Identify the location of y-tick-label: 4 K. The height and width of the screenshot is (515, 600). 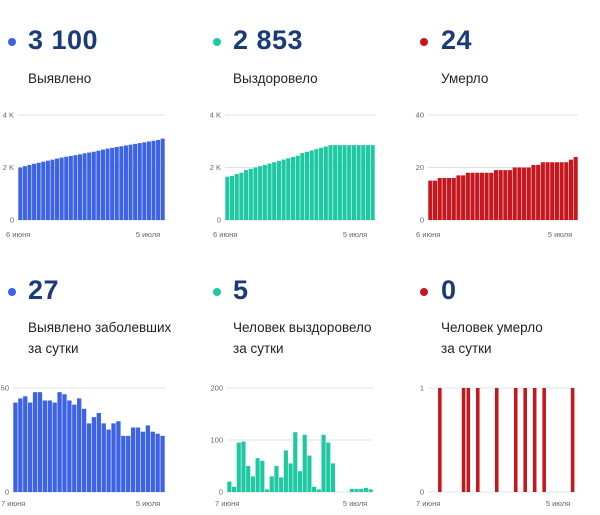
(8, 115).